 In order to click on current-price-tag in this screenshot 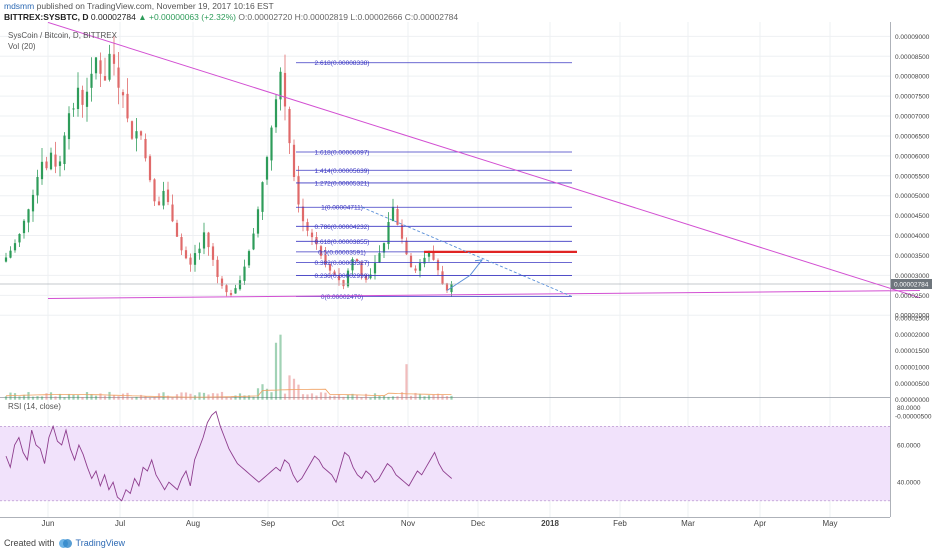, I will do `click(911, 283)`.